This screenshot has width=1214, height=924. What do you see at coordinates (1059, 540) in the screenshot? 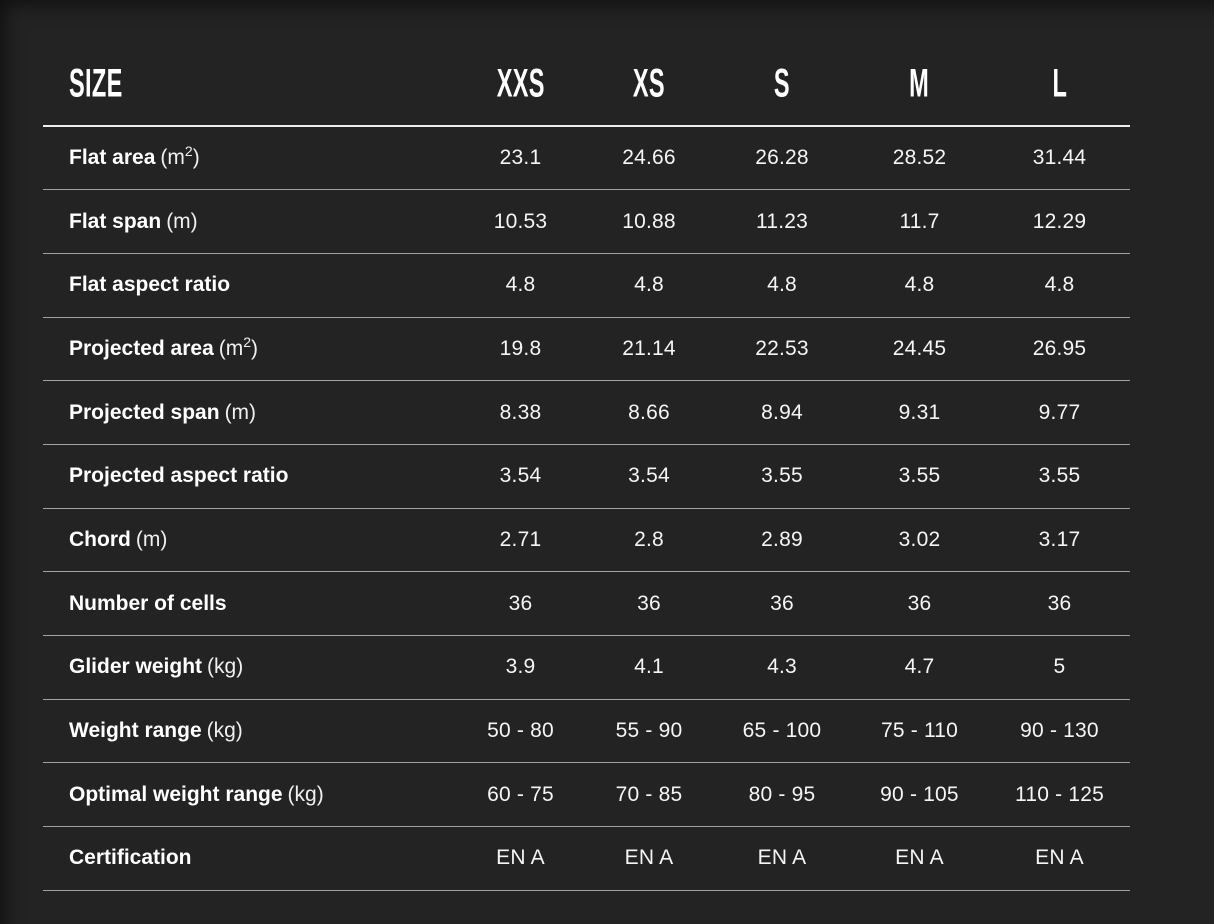
I see `cell-value: 3.17` at bounding box center [1059, 540].